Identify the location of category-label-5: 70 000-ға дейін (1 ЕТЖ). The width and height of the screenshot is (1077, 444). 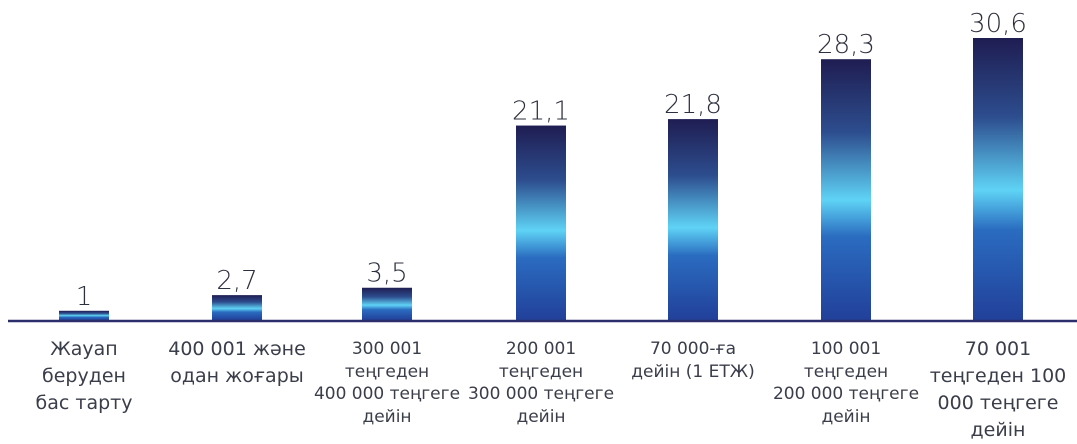
(693, 360).